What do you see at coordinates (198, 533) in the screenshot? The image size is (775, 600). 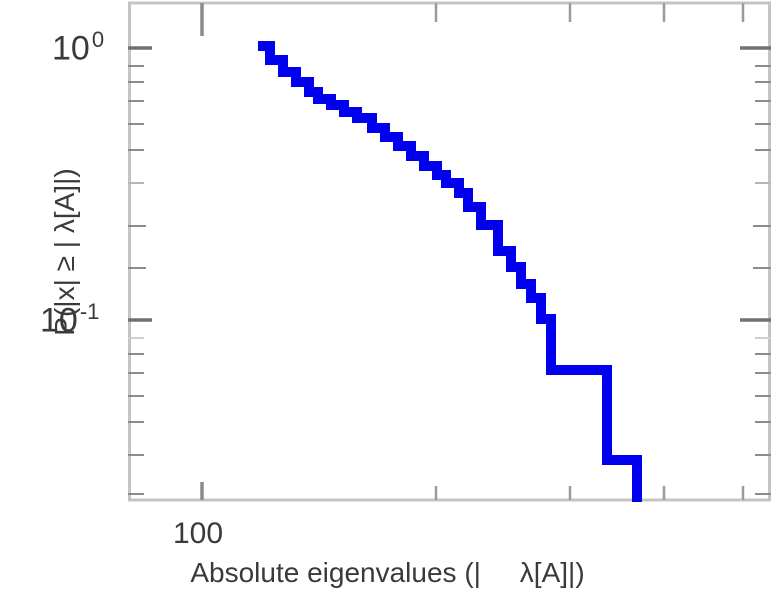 I see `x-tick-label-100: 100` at bounding box center [198, 533].